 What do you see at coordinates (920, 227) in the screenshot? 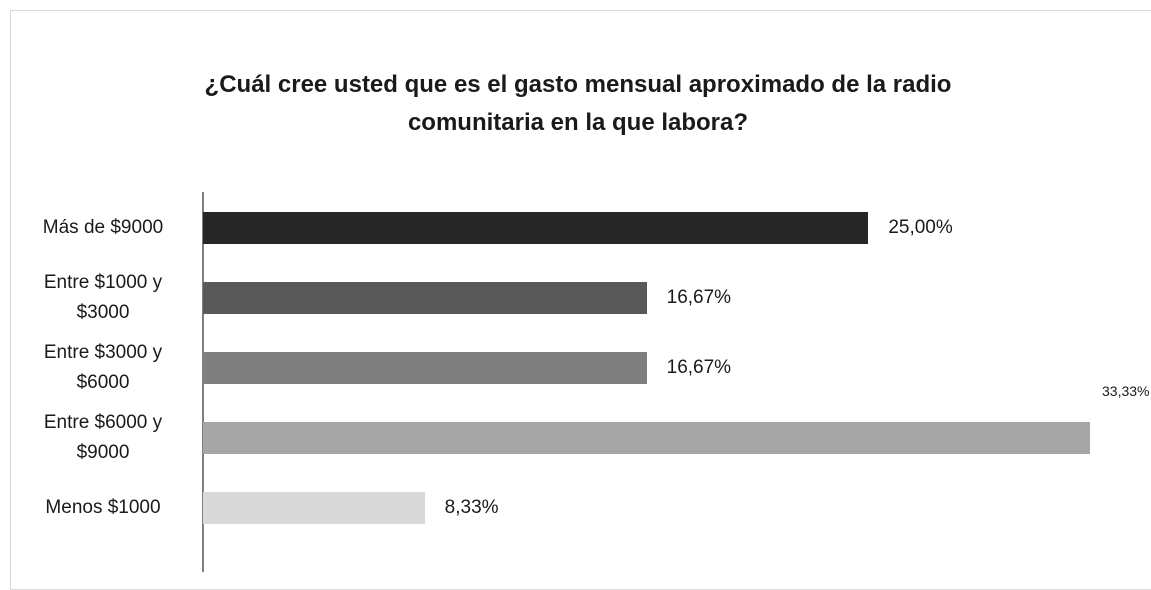
I see `data-label: 25,00%` at bounding box center [920, 227].